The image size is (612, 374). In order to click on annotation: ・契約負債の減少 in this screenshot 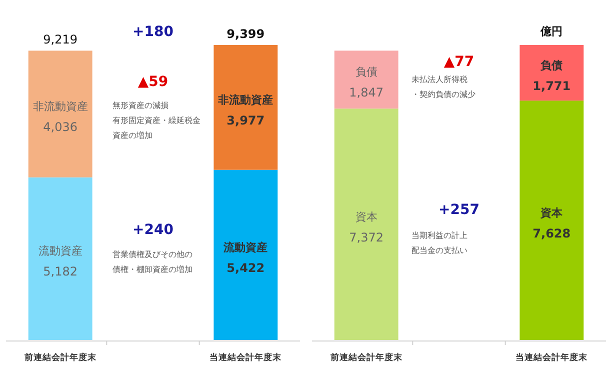, I will do `click(444, 94)`.